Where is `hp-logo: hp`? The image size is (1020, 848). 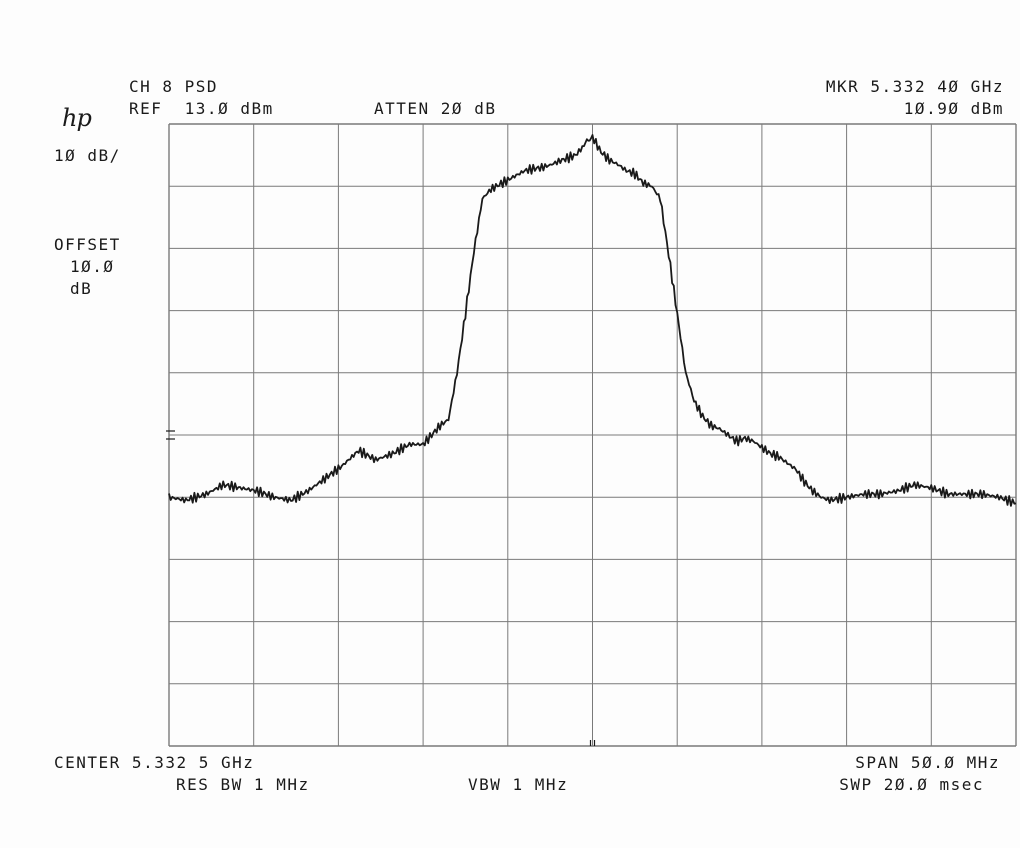 hp-logo: hp is located at coordinates (77, 118).